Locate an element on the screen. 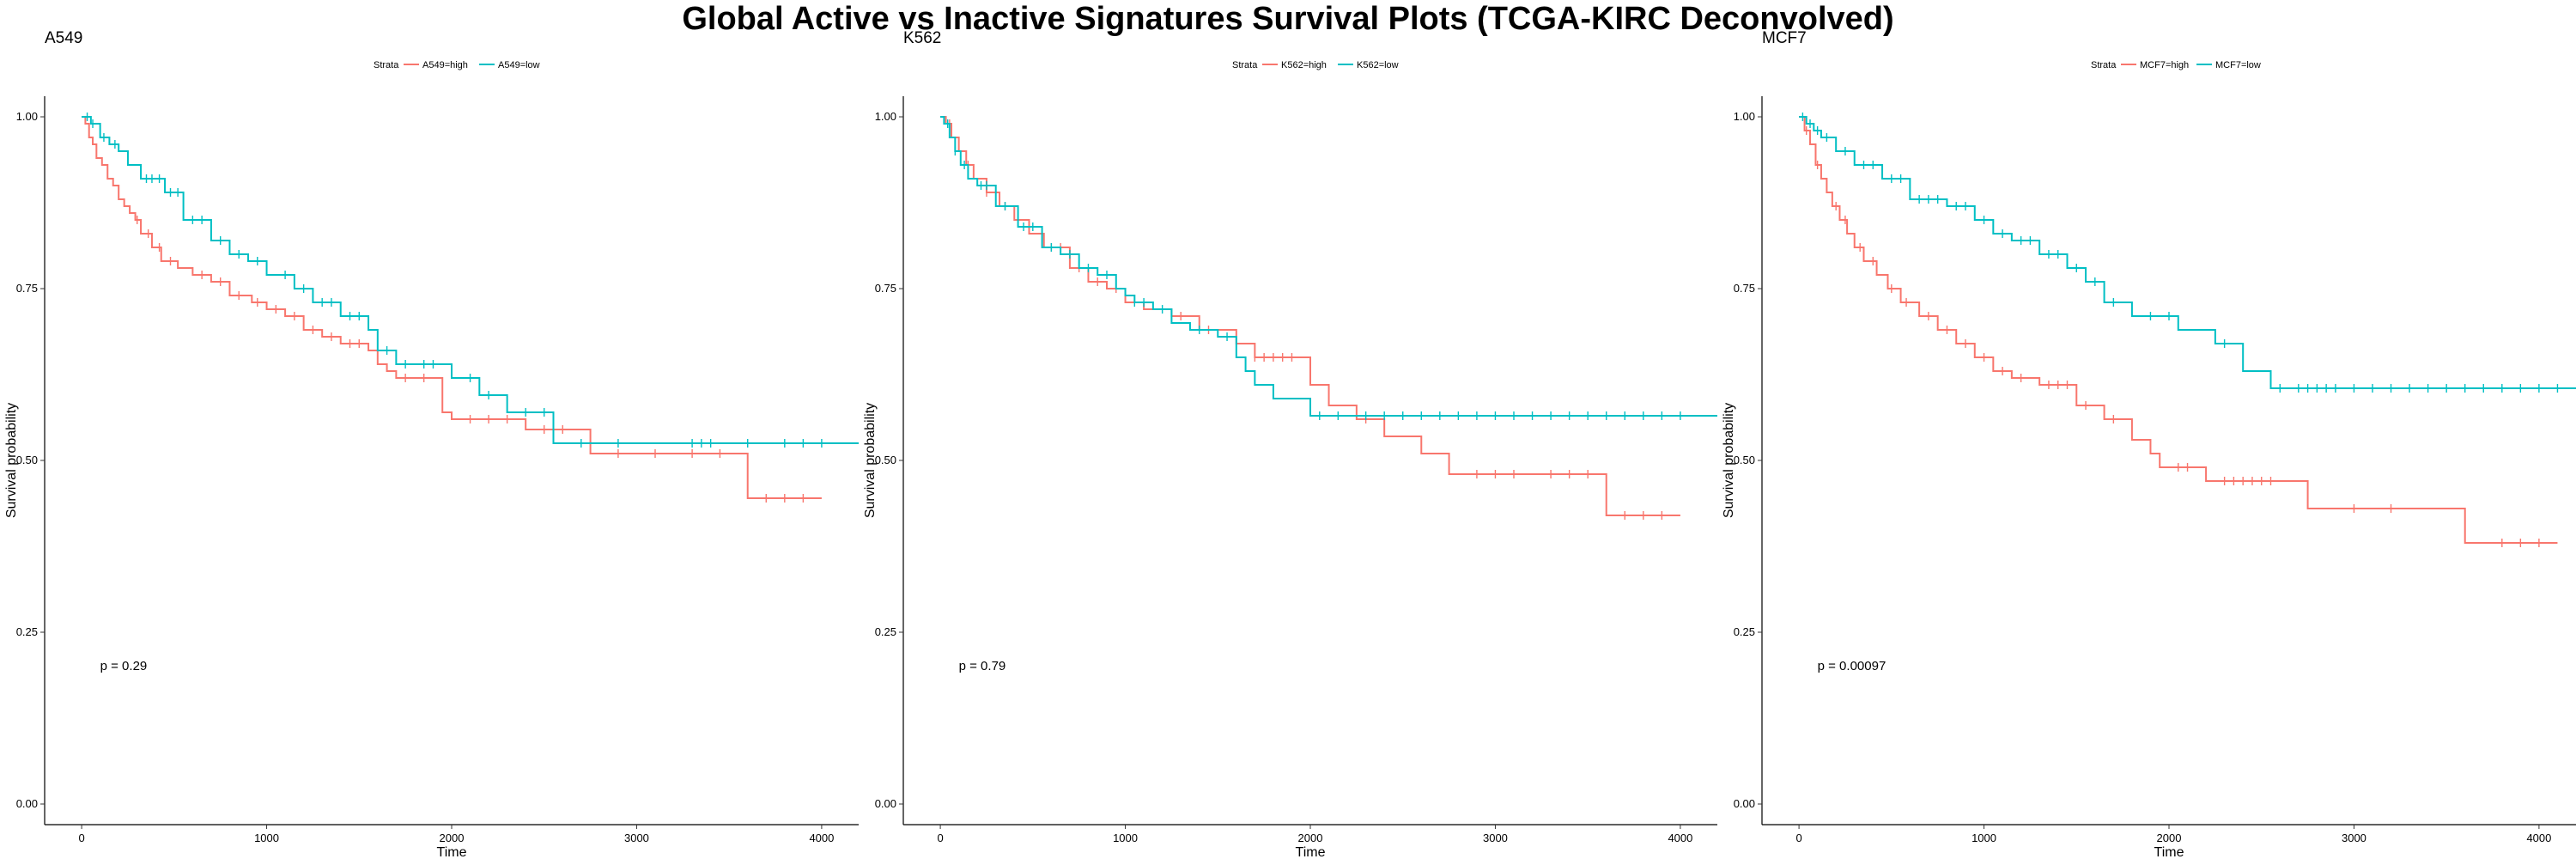 The image size is (2576, 859). p-value-annotation: p = 0.00097 is located at coordinates (1852, 666).